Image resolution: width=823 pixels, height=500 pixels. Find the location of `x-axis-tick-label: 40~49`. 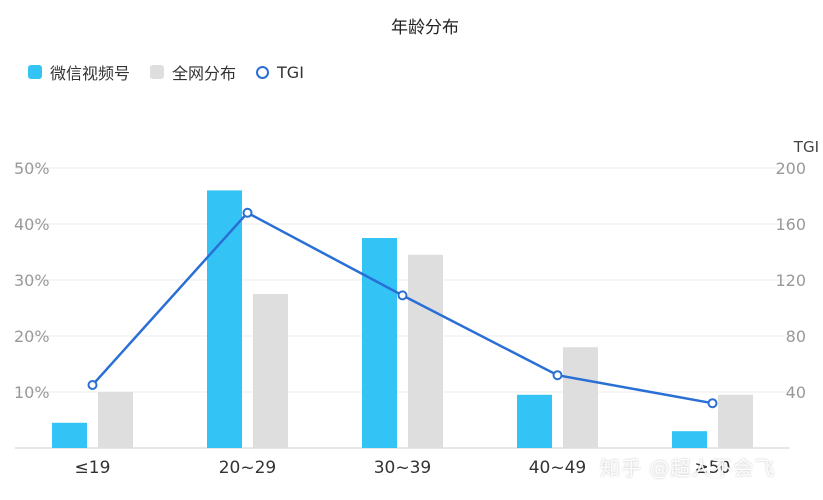

x-axis-tick-label: 40~49 is located at coordinates (558, 468).